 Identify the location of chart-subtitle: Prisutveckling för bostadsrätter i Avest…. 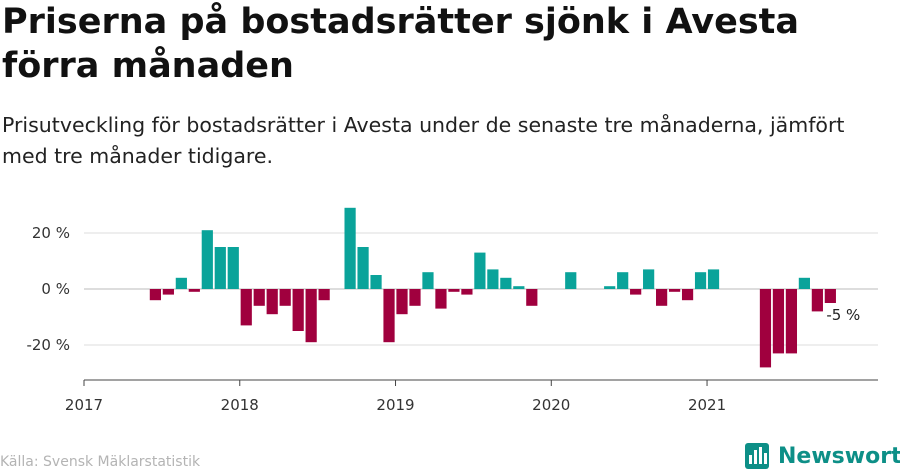
(423, 140).